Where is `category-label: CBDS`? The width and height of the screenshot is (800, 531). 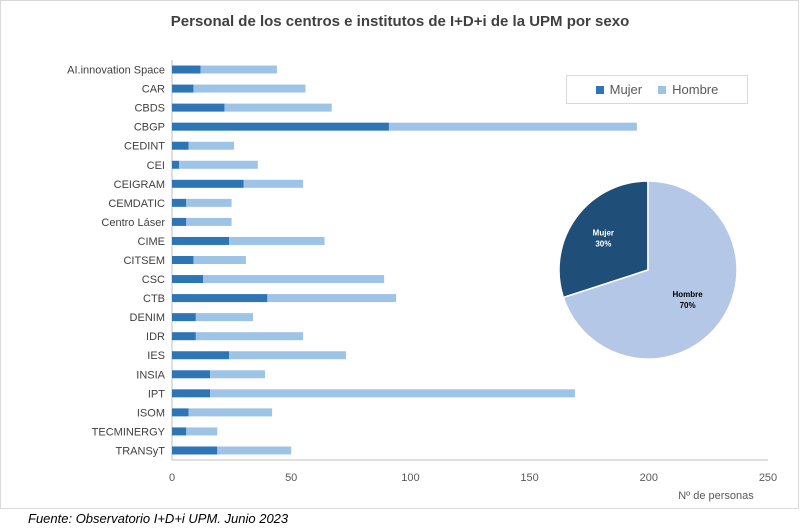
category-label: CBDS is located at coordinates (149, 109).